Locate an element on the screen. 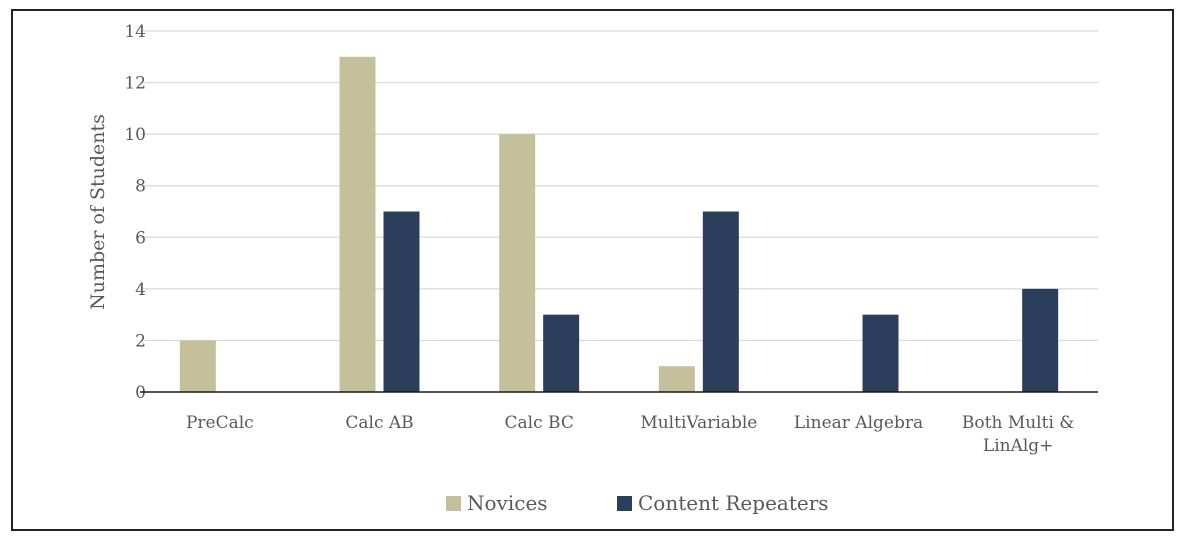  y-tick-label: 6 is located at coordinates (140, 238).